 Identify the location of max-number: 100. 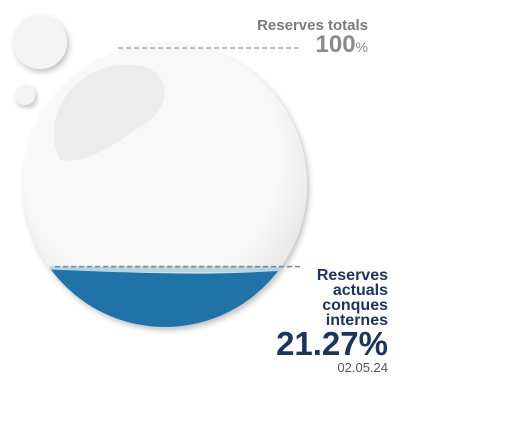
(336, 44).